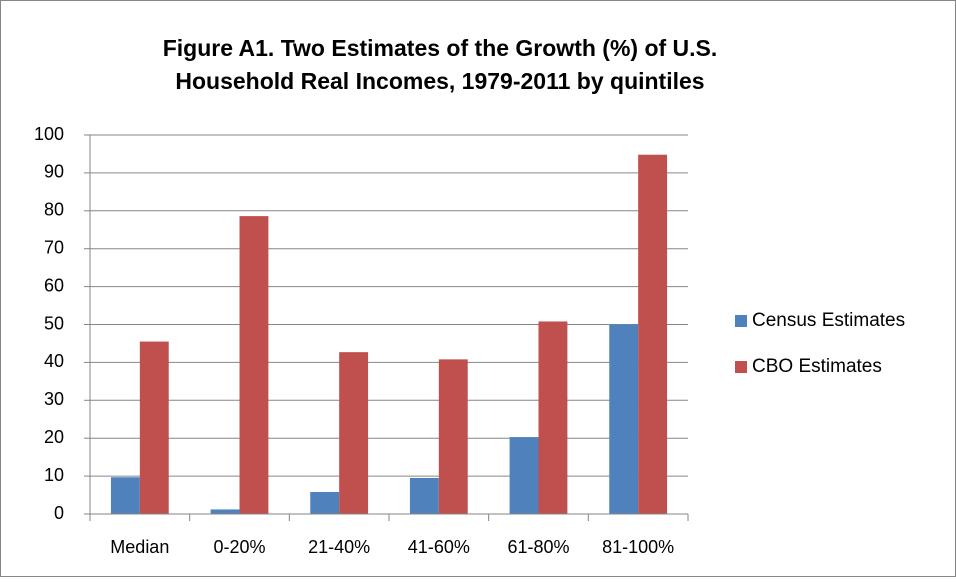 This screenshot has height=582, width=956. Describe the element at coordinates (638, 547) in the screenshot. I see `x-tick-label: 81-100%` at that location.